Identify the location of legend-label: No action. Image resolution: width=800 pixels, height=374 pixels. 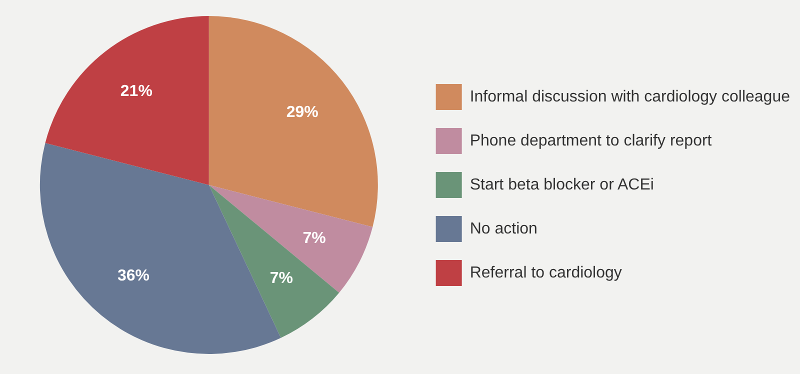
(504, 229).